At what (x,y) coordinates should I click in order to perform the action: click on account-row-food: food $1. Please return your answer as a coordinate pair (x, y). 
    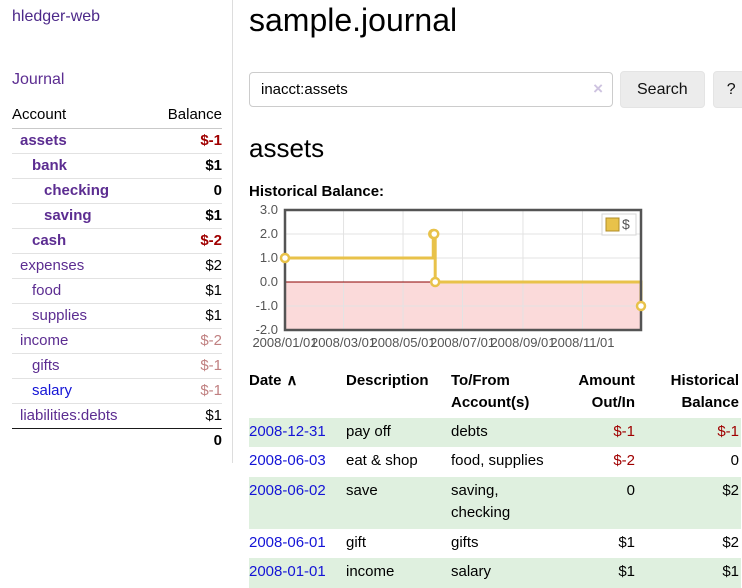
    Looking at the image, I should click on (117, 291).